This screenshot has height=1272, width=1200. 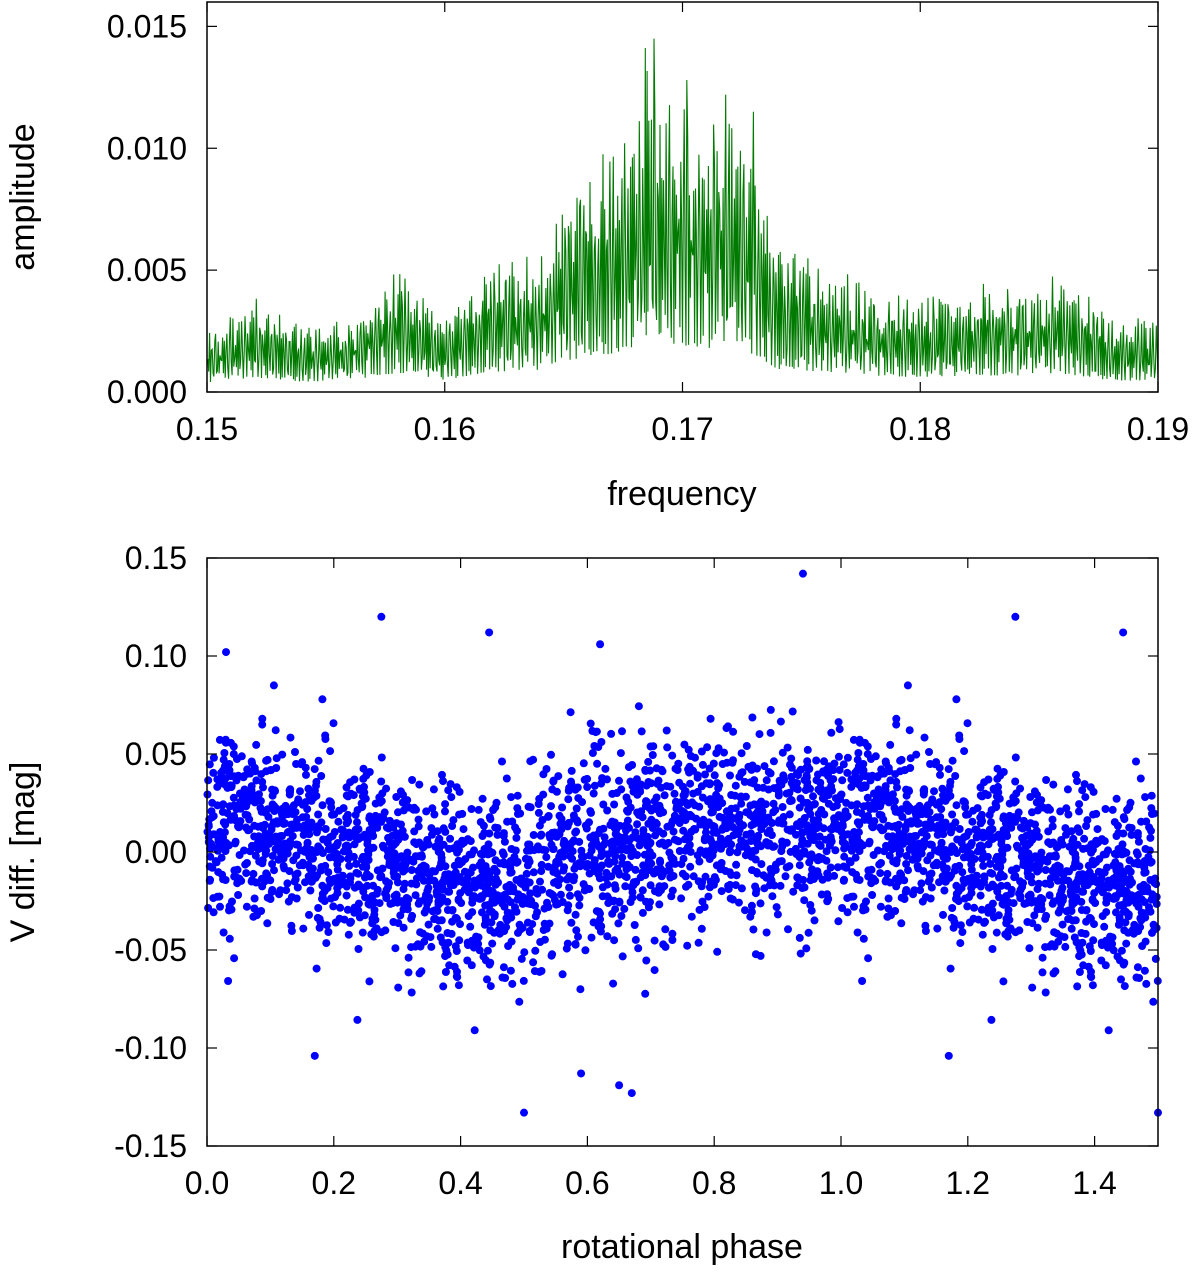 What do you see at coordinates (489, 632) in the screenshot?
I see `outlier-point` at bounding box center [489, 632].